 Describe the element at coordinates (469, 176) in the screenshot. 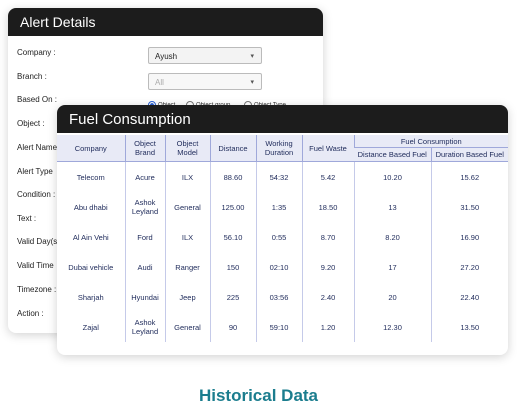

I see `table-cell: 15.62` at that location.